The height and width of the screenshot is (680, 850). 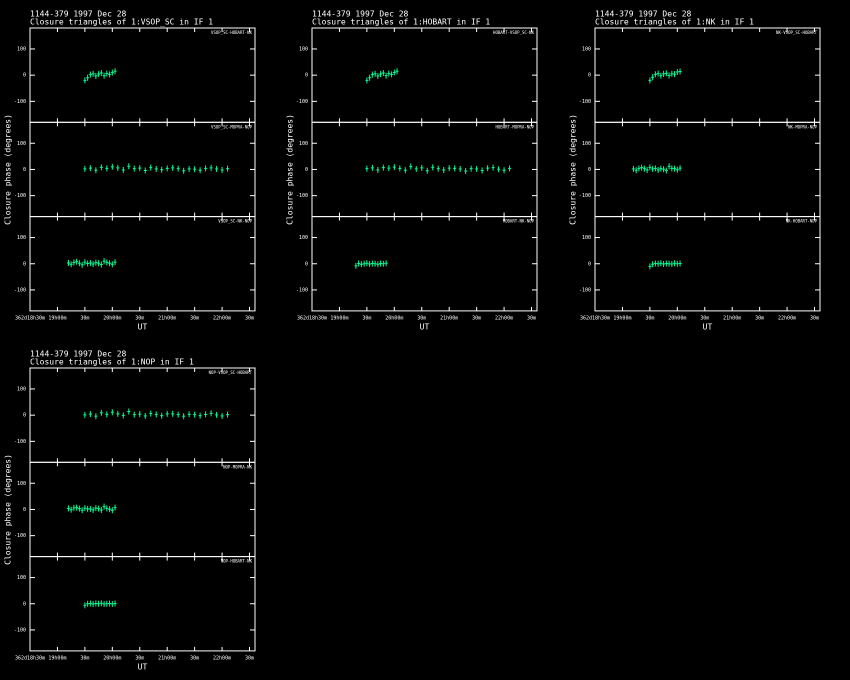 I want to click on chart-subtitle: Closure triangles of 1:HOBART in IF 1, so click(x=401, y=22).